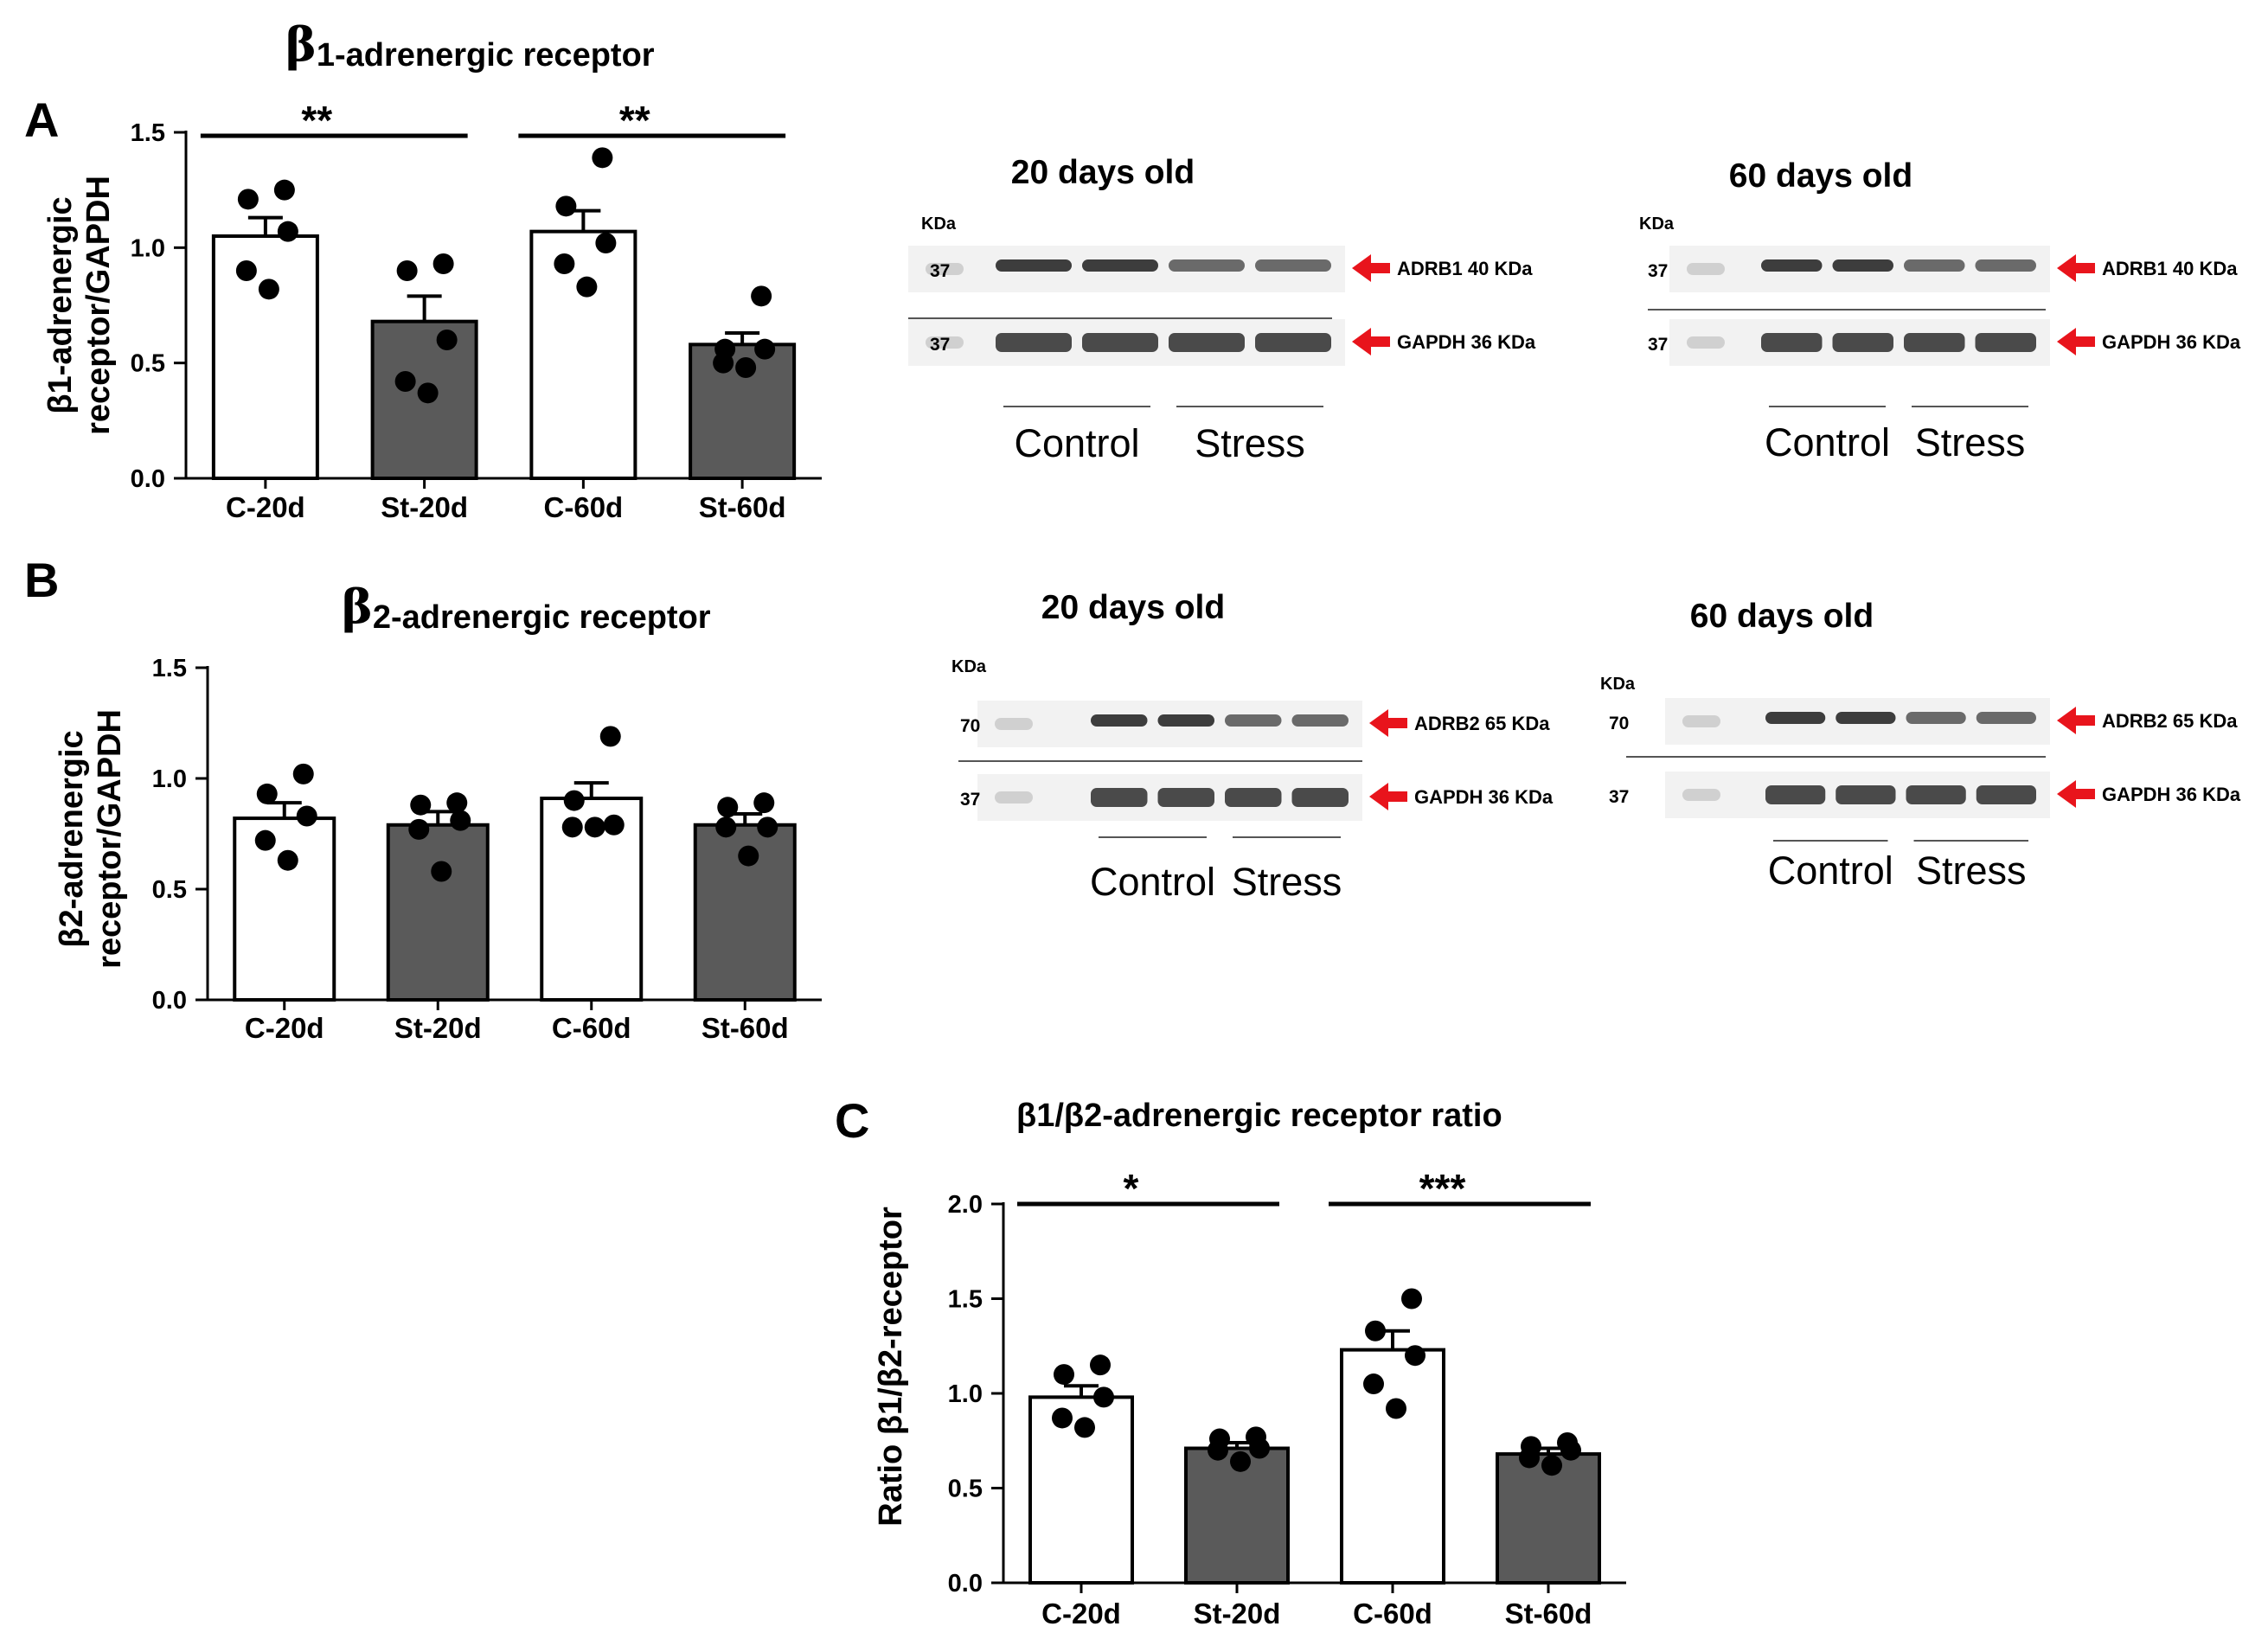  Describe the element at coordinates (148, 479) in the screenshot. I see `chart-a-ytick-label: 0.0` at that location.